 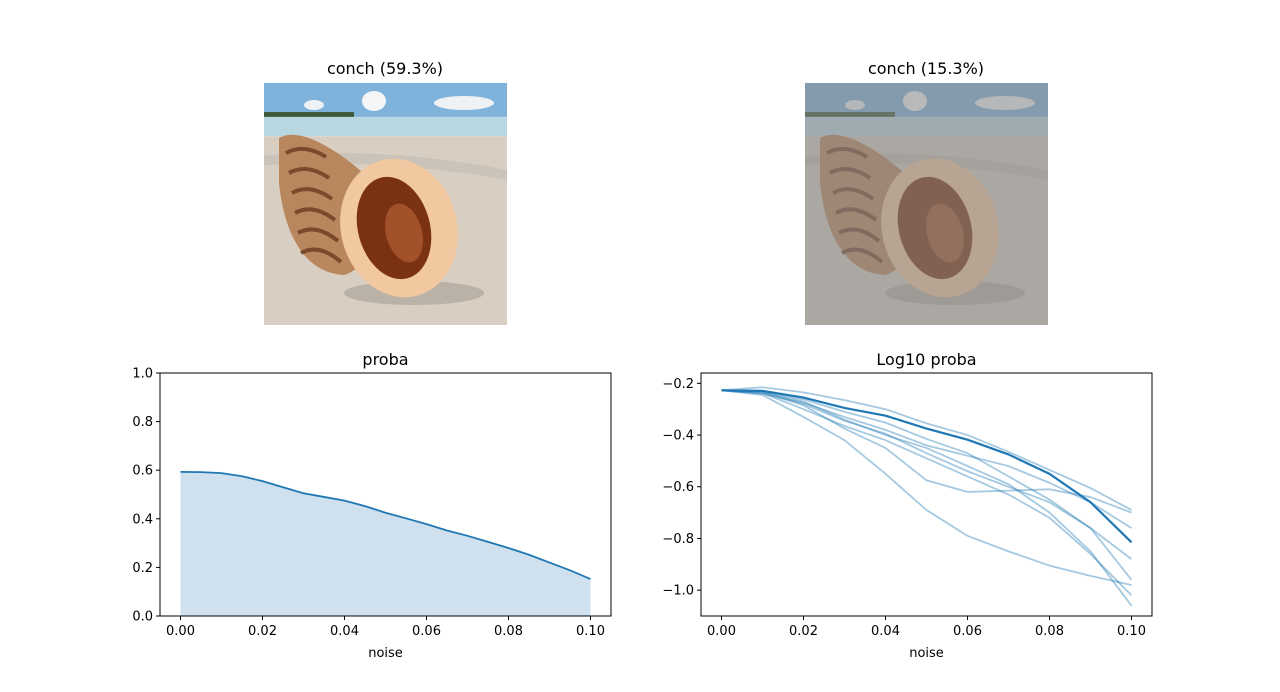 I want to click on y-tick-label: 0.4, so click(x=142, y=519).